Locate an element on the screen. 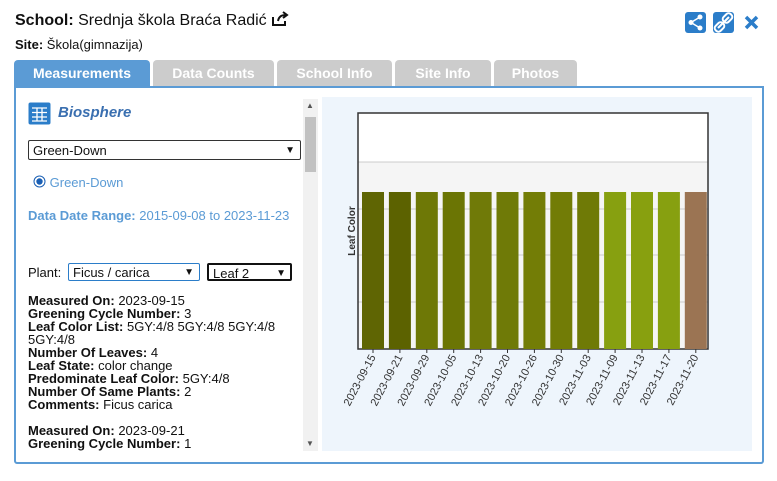  radio-option: Green-Down is located at coordinates (78, 182).